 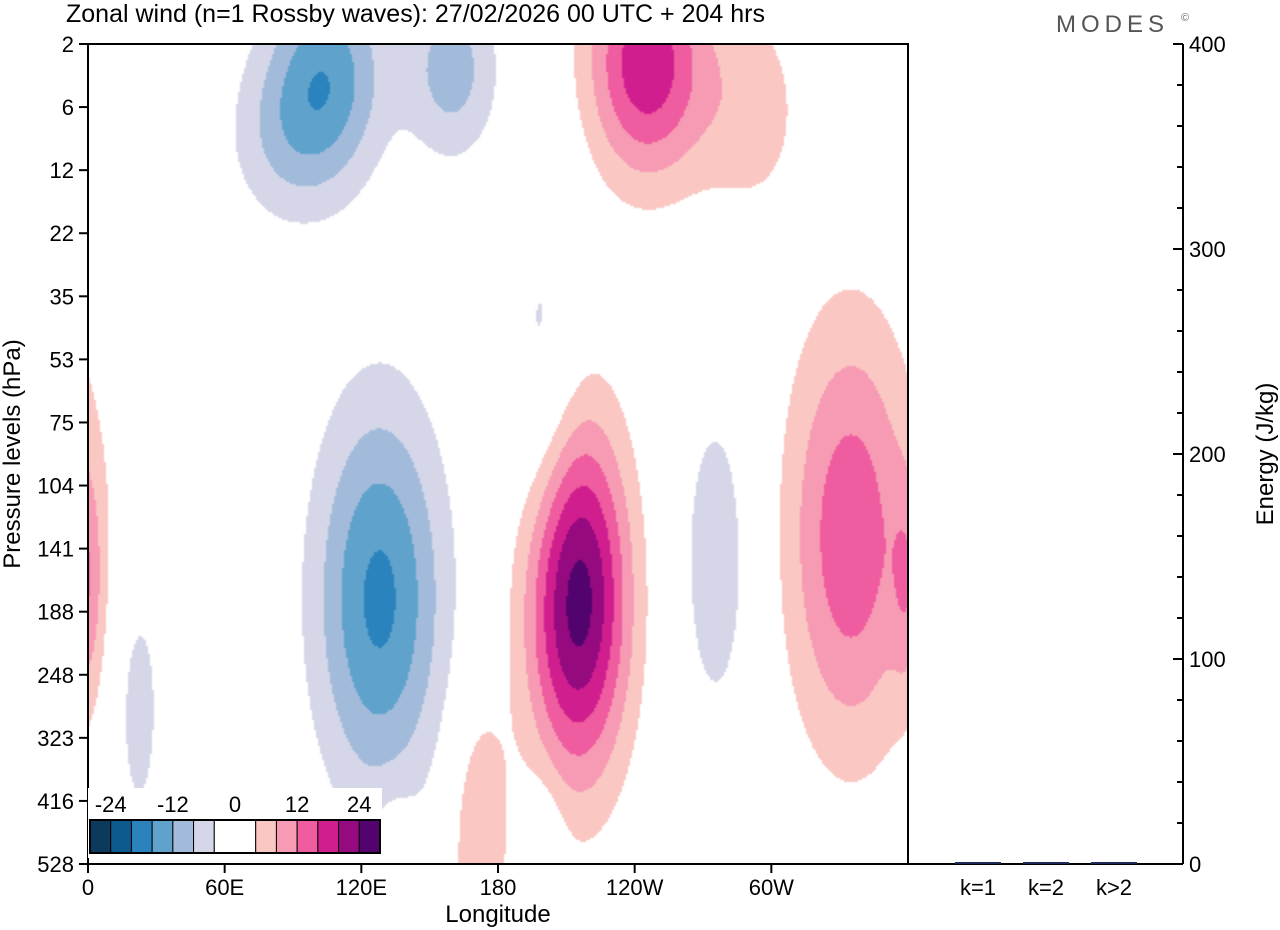 What do you see at coordinates (359, 804) in the screenshot?
I see `colorbar-label: 24` at bounding box center [359, 804].